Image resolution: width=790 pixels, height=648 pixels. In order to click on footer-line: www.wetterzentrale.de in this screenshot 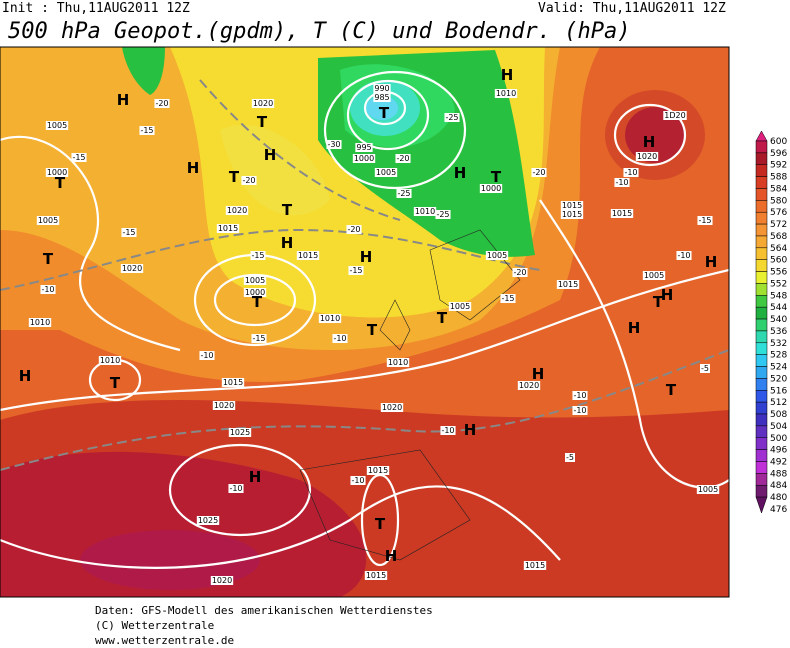, I will do `click(164, 640)`.